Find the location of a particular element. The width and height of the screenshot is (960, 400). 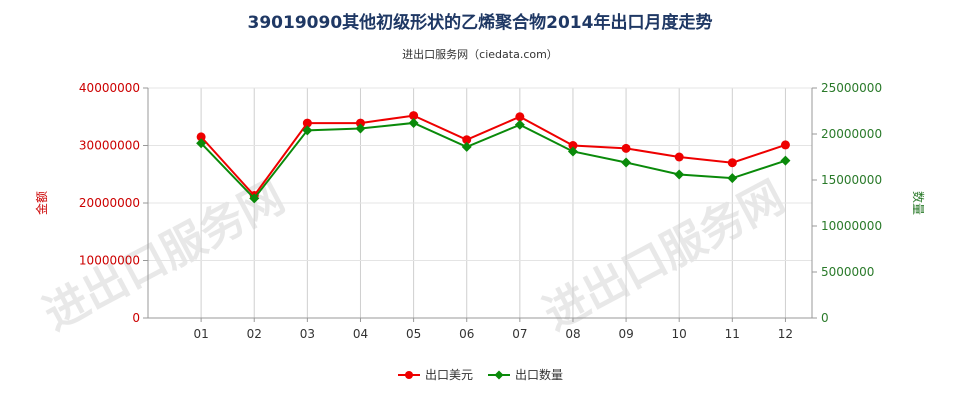

x-tick-label: 08 is located at coordinates (572, 334).